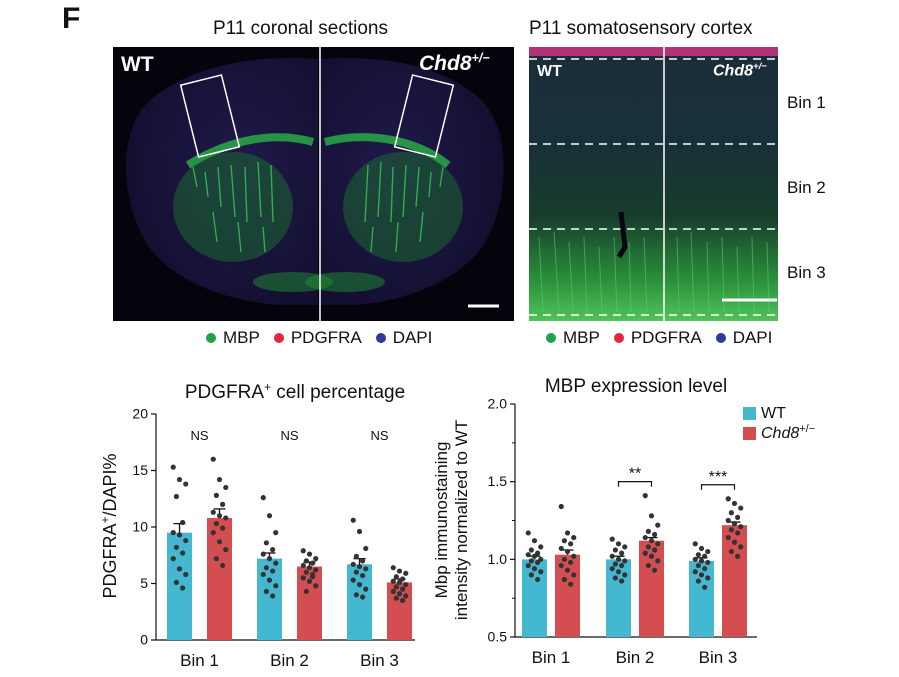 The height and width of the screenshot is (677, 899). What do you see at coordinates (740, 70) in the screenshot?
I see `cortex-chd8-label: Chd8+/−` at bounding box center [740, 70].